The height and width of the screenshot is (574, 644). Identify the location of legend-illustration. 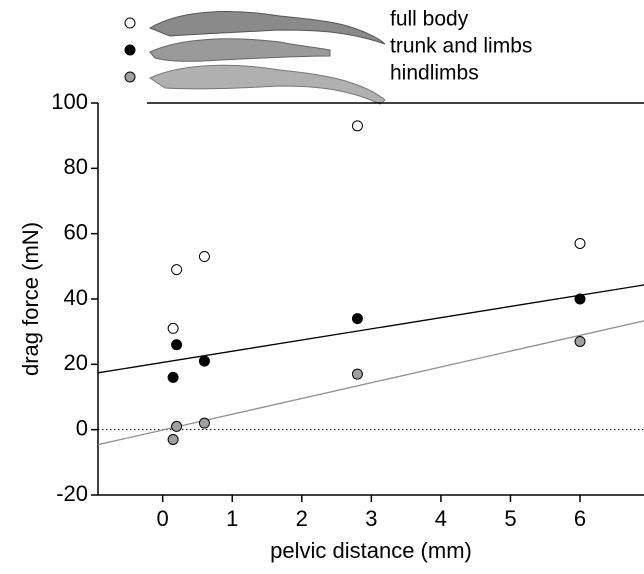
(267, 58).